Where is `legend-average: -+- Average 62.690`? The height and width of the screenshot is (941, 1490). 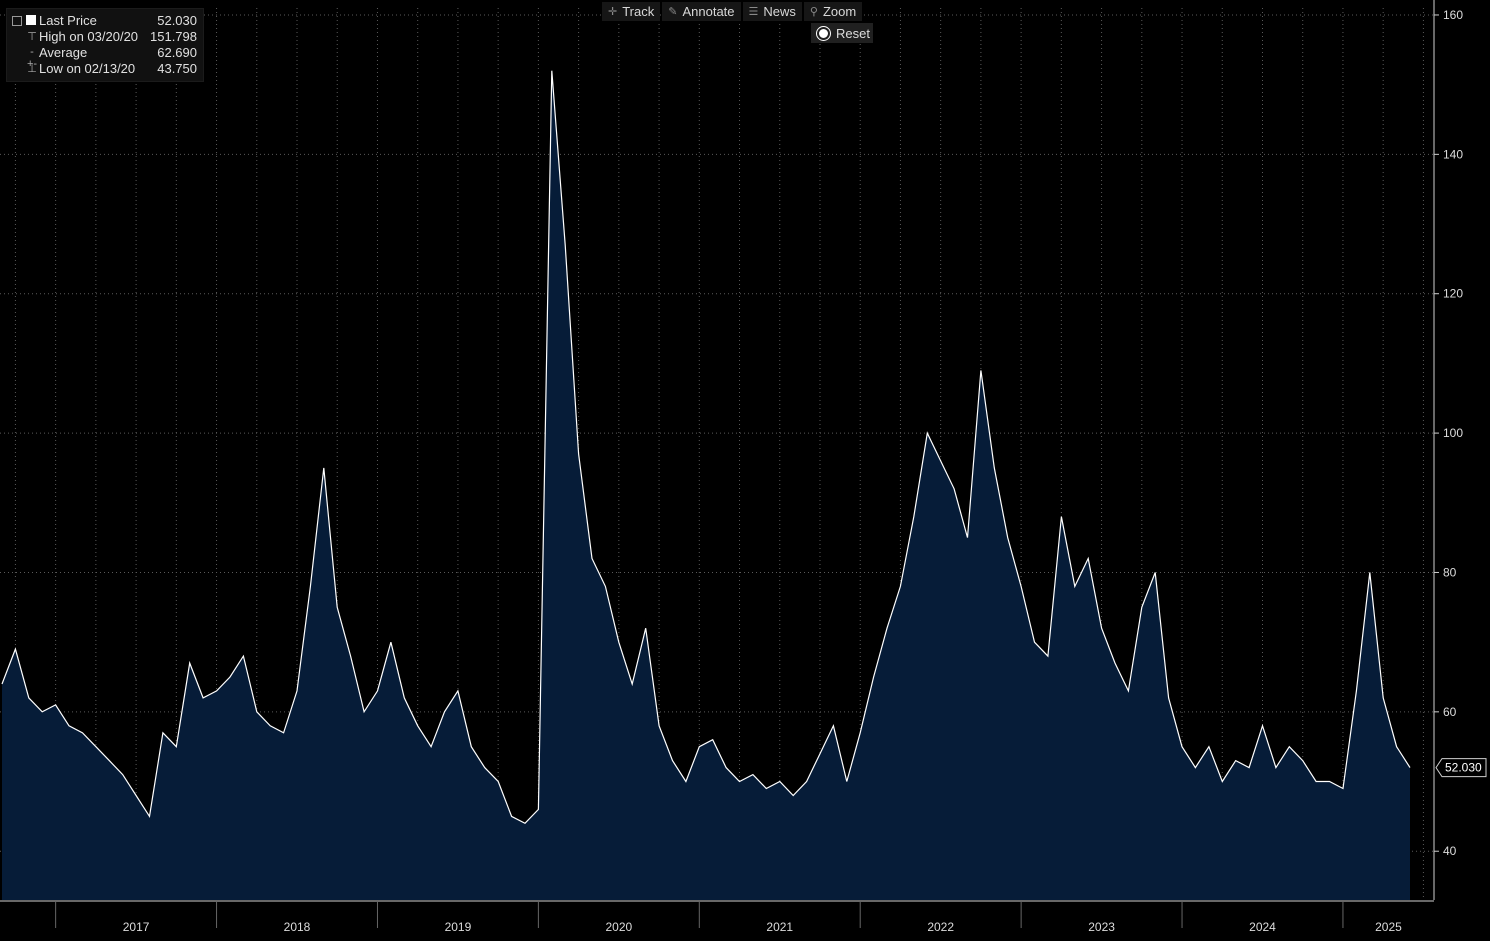
legend-average: -+- Average 62.690 is located at coordinates (111, 57).